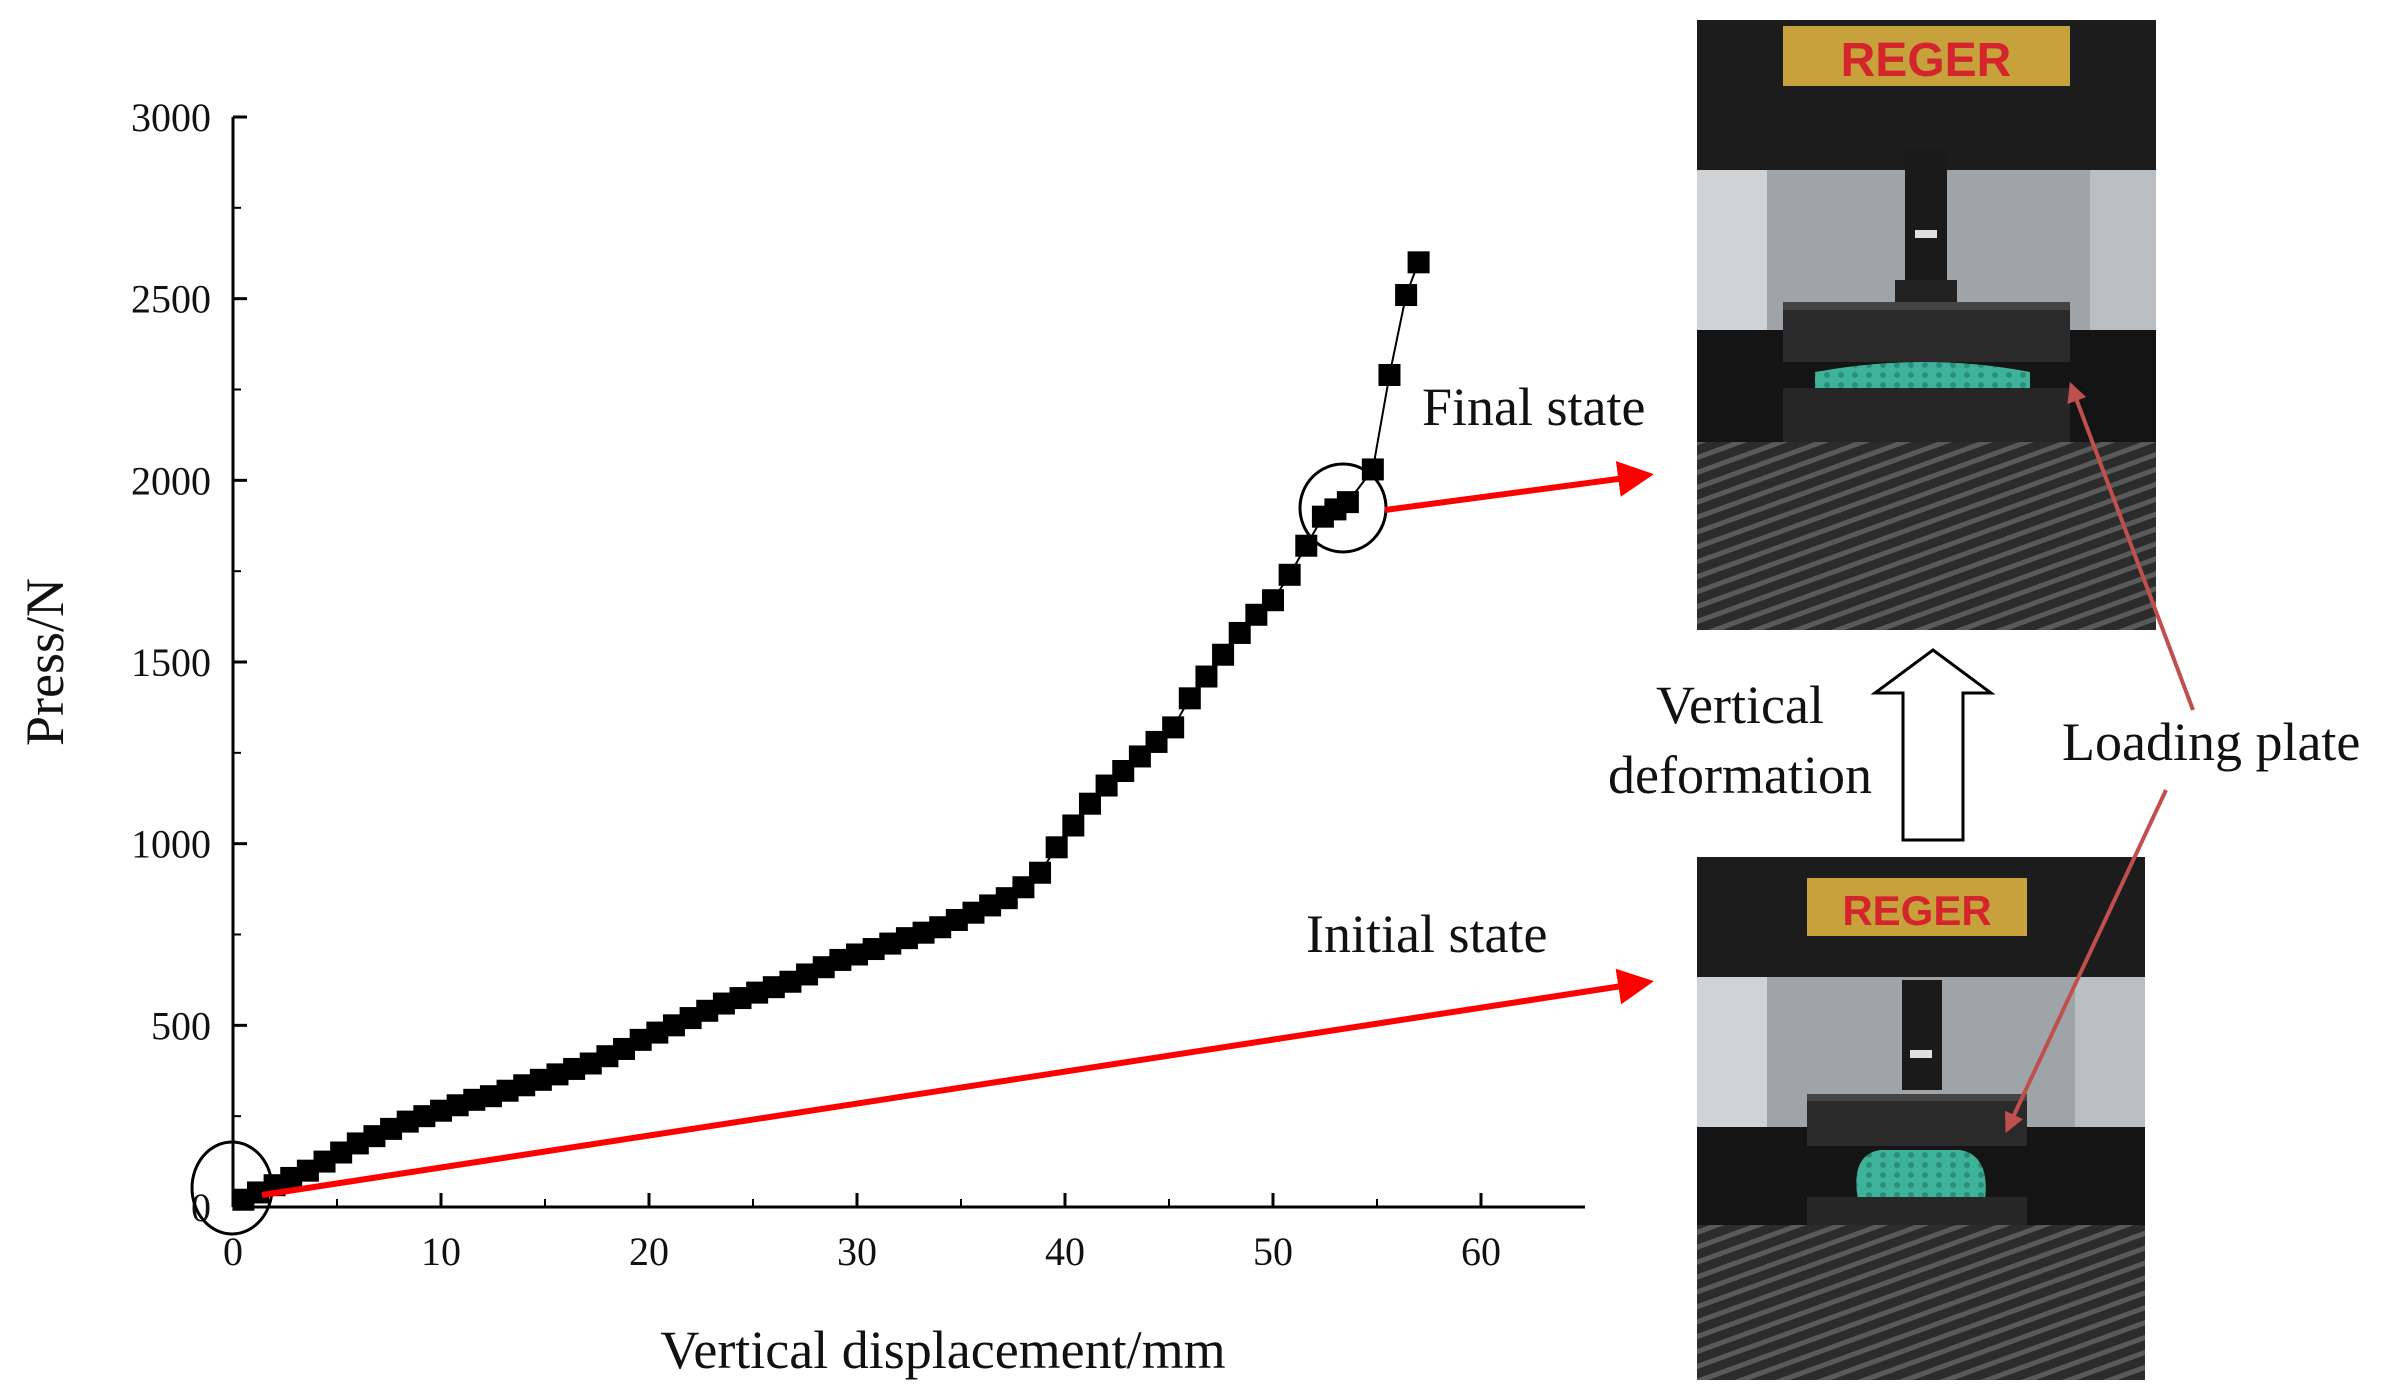 This screenshot has width=2399, height=1399. I want to click on y-ticks: 0 500 1000 1500 2000 2500 3000, so click(189, 662).